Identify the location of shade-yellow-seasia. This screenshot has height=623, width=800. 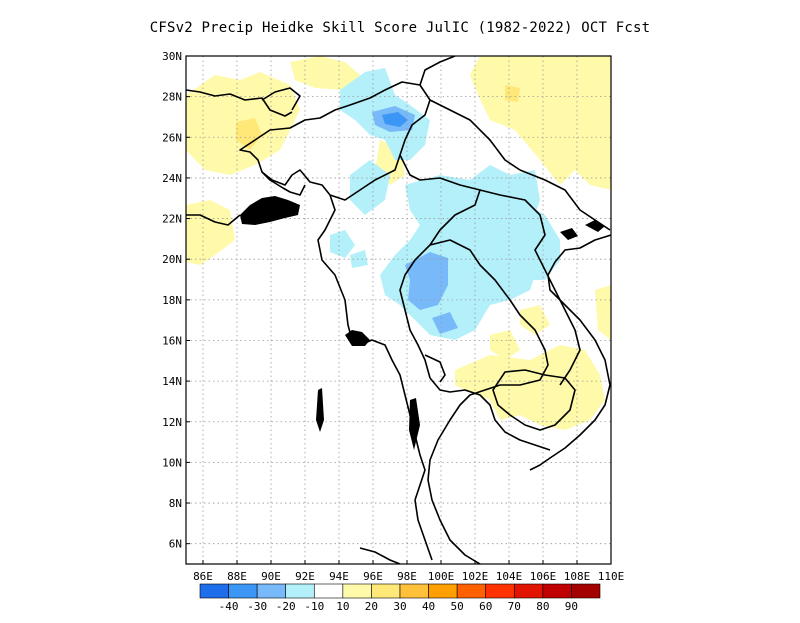
(530, 387).